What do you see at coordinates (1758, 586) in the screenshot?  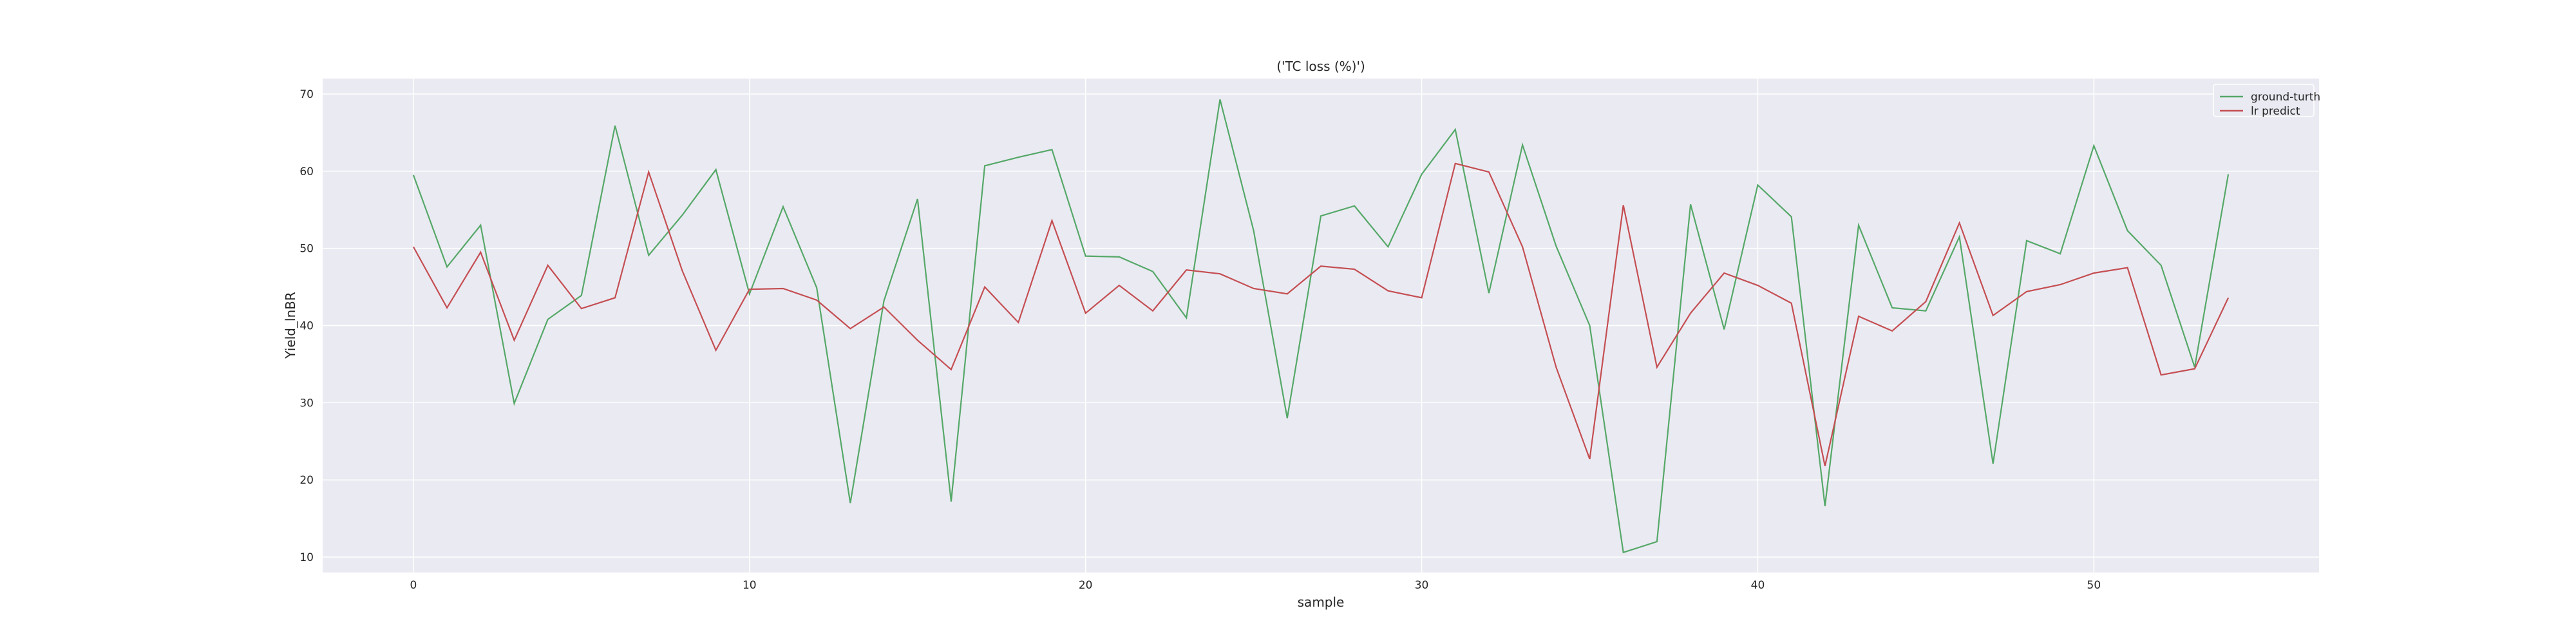 I see `x-tick-label: 40` at bounding box center [1758, 586].